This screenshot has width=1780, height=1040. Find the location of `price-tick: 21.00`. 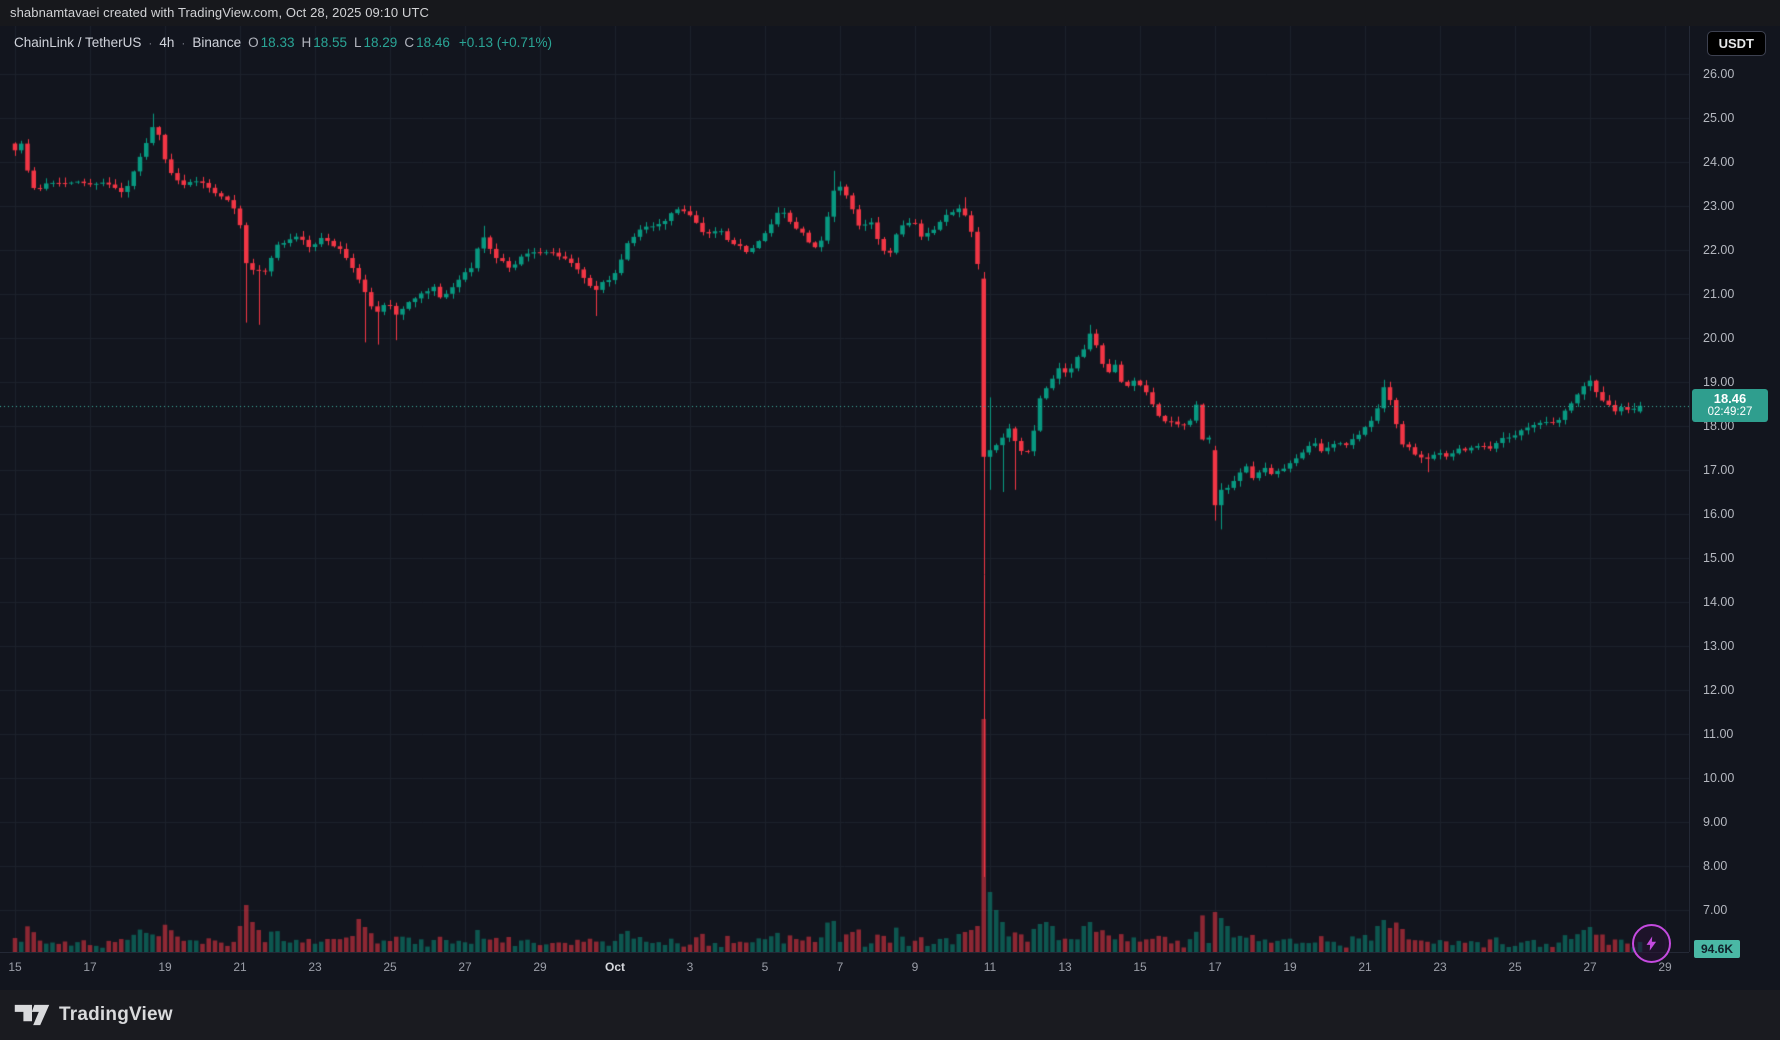

price-tick: 21.00 is located at coordinates (1719, 294).